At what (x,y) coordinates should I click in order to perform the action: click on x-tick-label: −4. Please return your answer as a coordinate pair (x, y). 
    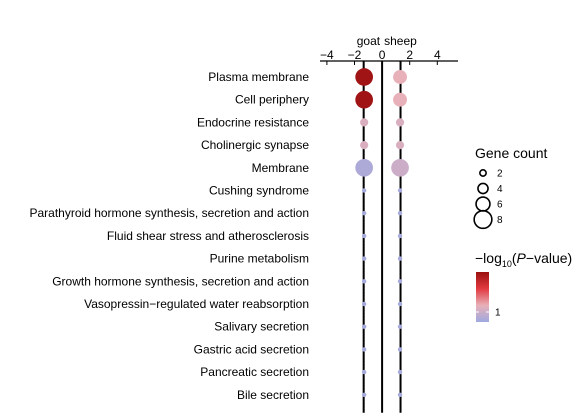
    Looking at the image, I should click on (327, 55).